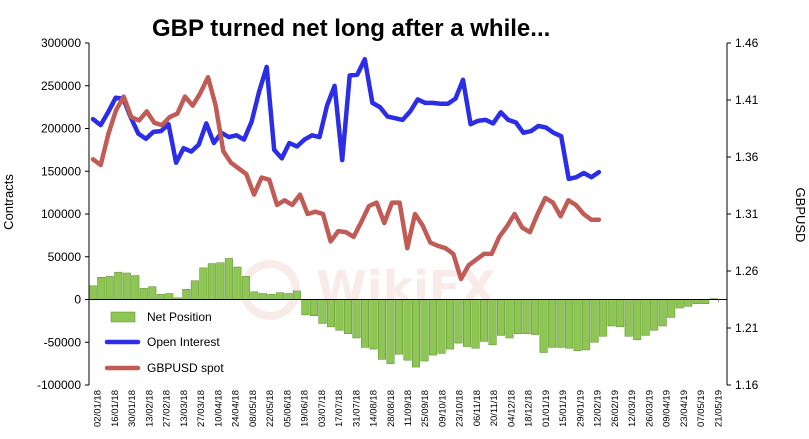 Image resolution: width=809 pixels, height=439 pixels. What do you see at coordinates (747, 157) in the screenshot?
I see `y-right-tick-label: 1.36` at bounding box center [747, 157].